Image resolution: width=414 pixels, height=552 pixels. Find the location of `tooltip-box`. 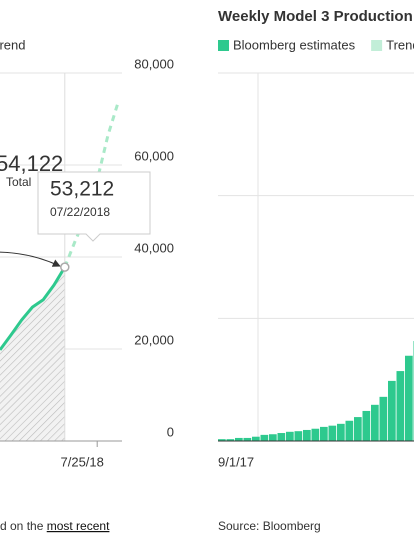

tooltip-box is located at coordinates (94, 206).